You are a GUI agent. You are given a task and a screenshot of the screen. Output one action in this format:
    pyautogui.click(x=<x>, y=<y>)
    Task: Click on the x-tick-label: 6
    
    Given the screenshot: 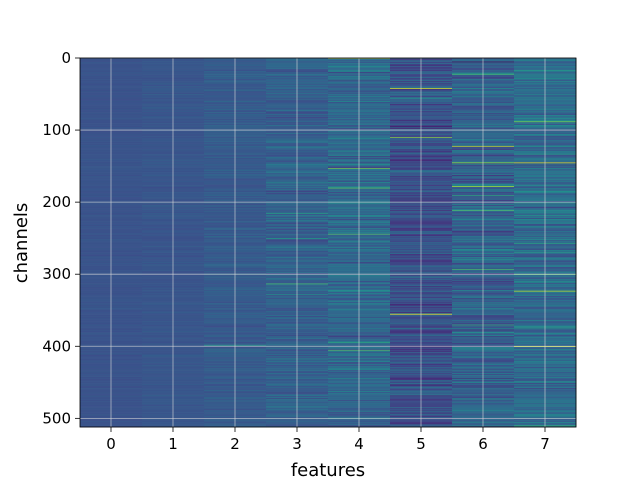 What is the action you would take?
    pyautogui.click(x=483, y=444)
    